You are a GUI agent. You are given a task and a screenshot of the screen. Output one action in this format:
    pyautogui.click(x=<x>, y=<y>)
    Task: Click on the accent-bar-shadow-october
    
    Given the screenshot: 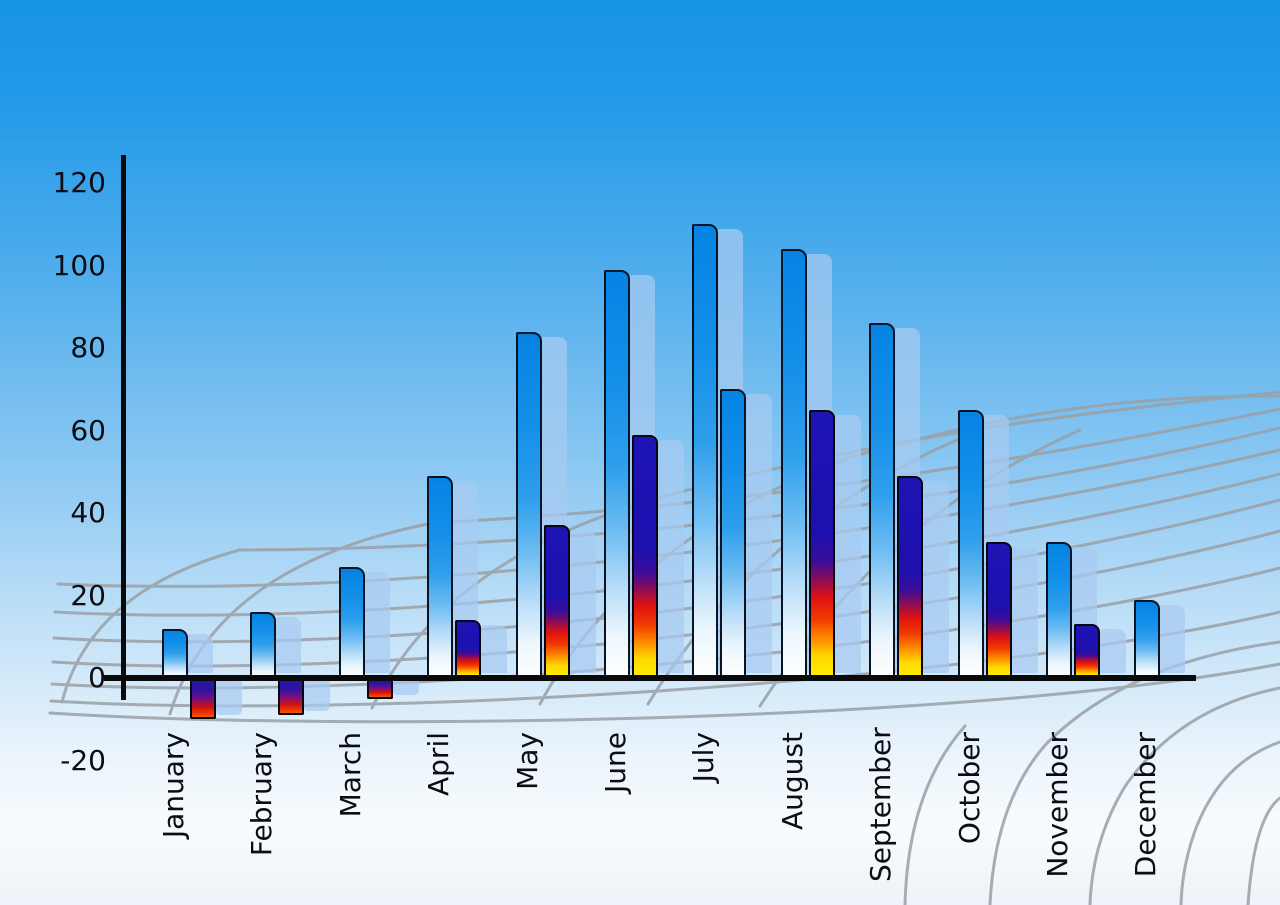 What is the action you would take?
    pyautogui.click(x=1024, y=609)
    